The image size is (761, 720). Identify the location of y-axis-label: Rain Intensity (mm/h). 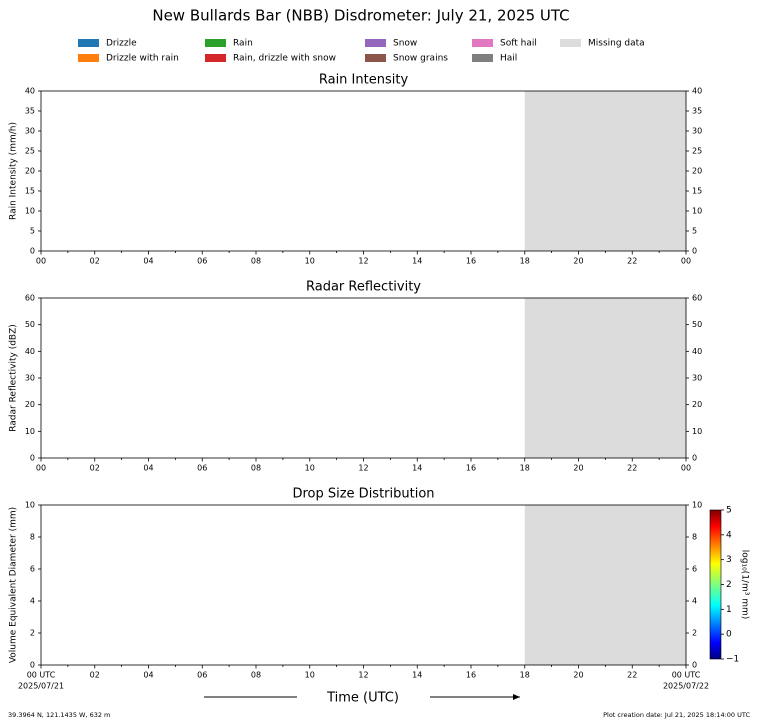
(14, 171).